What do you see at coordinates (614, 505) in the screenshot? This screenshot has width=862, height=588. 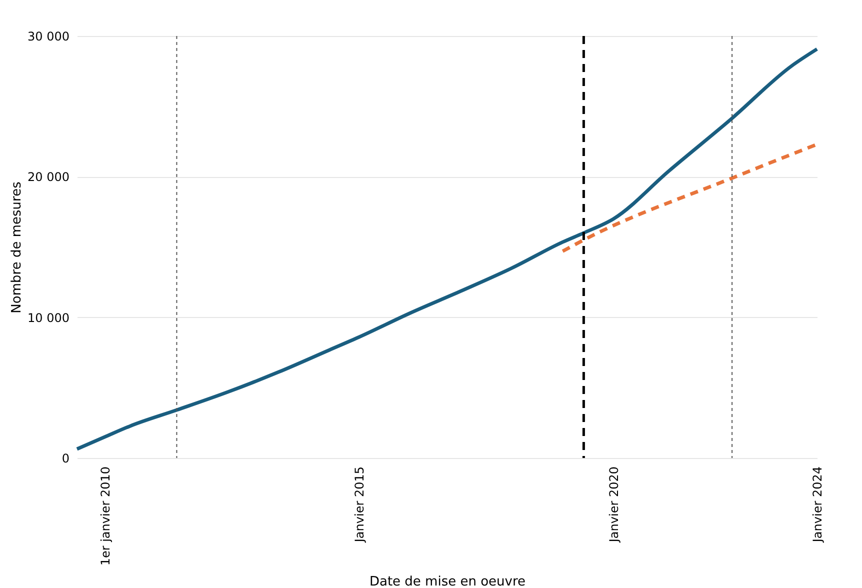 I see `x-tick-label: Janvier 2020` at bounding box center [614, 505].